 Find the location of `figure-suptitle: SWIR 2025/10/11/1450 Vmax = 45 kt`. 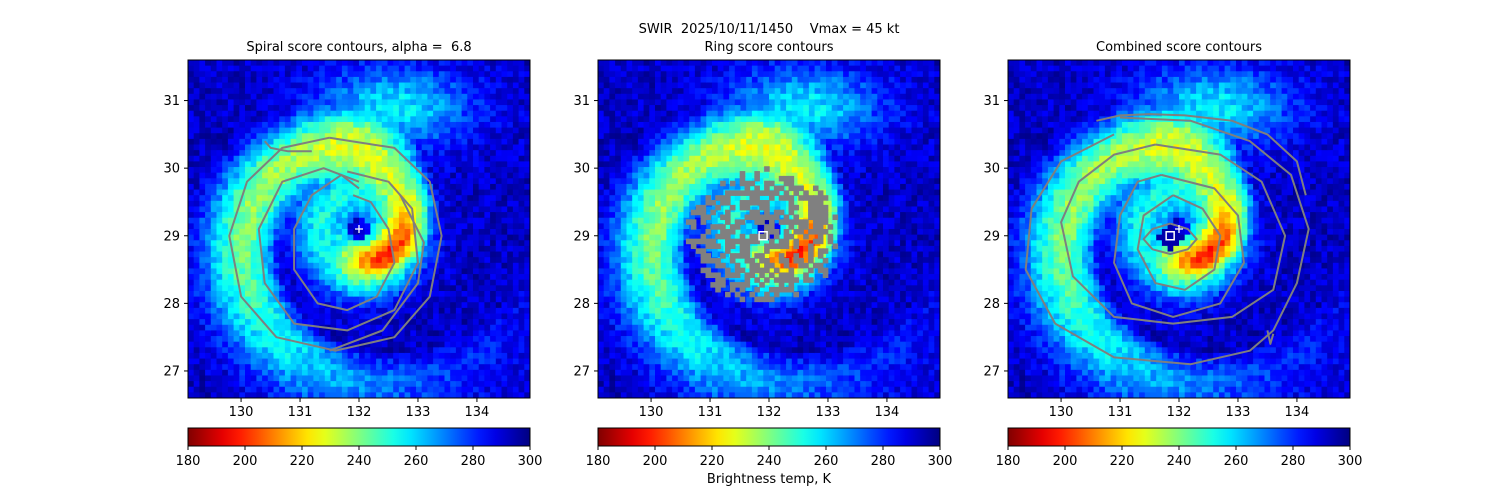

figure-suptitle: SWIR 2025/10/11/1450 Vmax = 45 kt is located at coordinates (769, 29).